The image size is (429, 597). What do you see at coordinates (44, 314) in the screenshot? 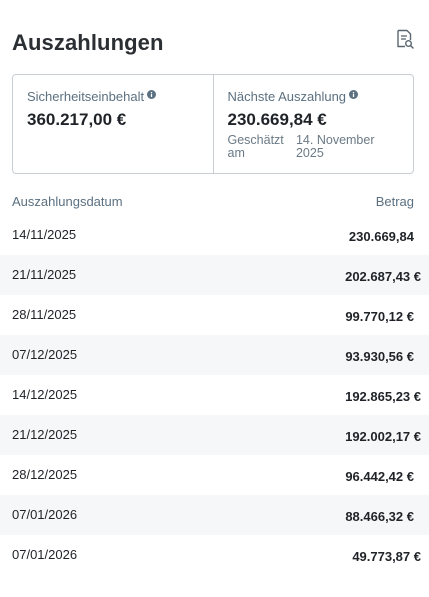
I see `row-date: 28/11/2025` at bounding box center [44, 314].